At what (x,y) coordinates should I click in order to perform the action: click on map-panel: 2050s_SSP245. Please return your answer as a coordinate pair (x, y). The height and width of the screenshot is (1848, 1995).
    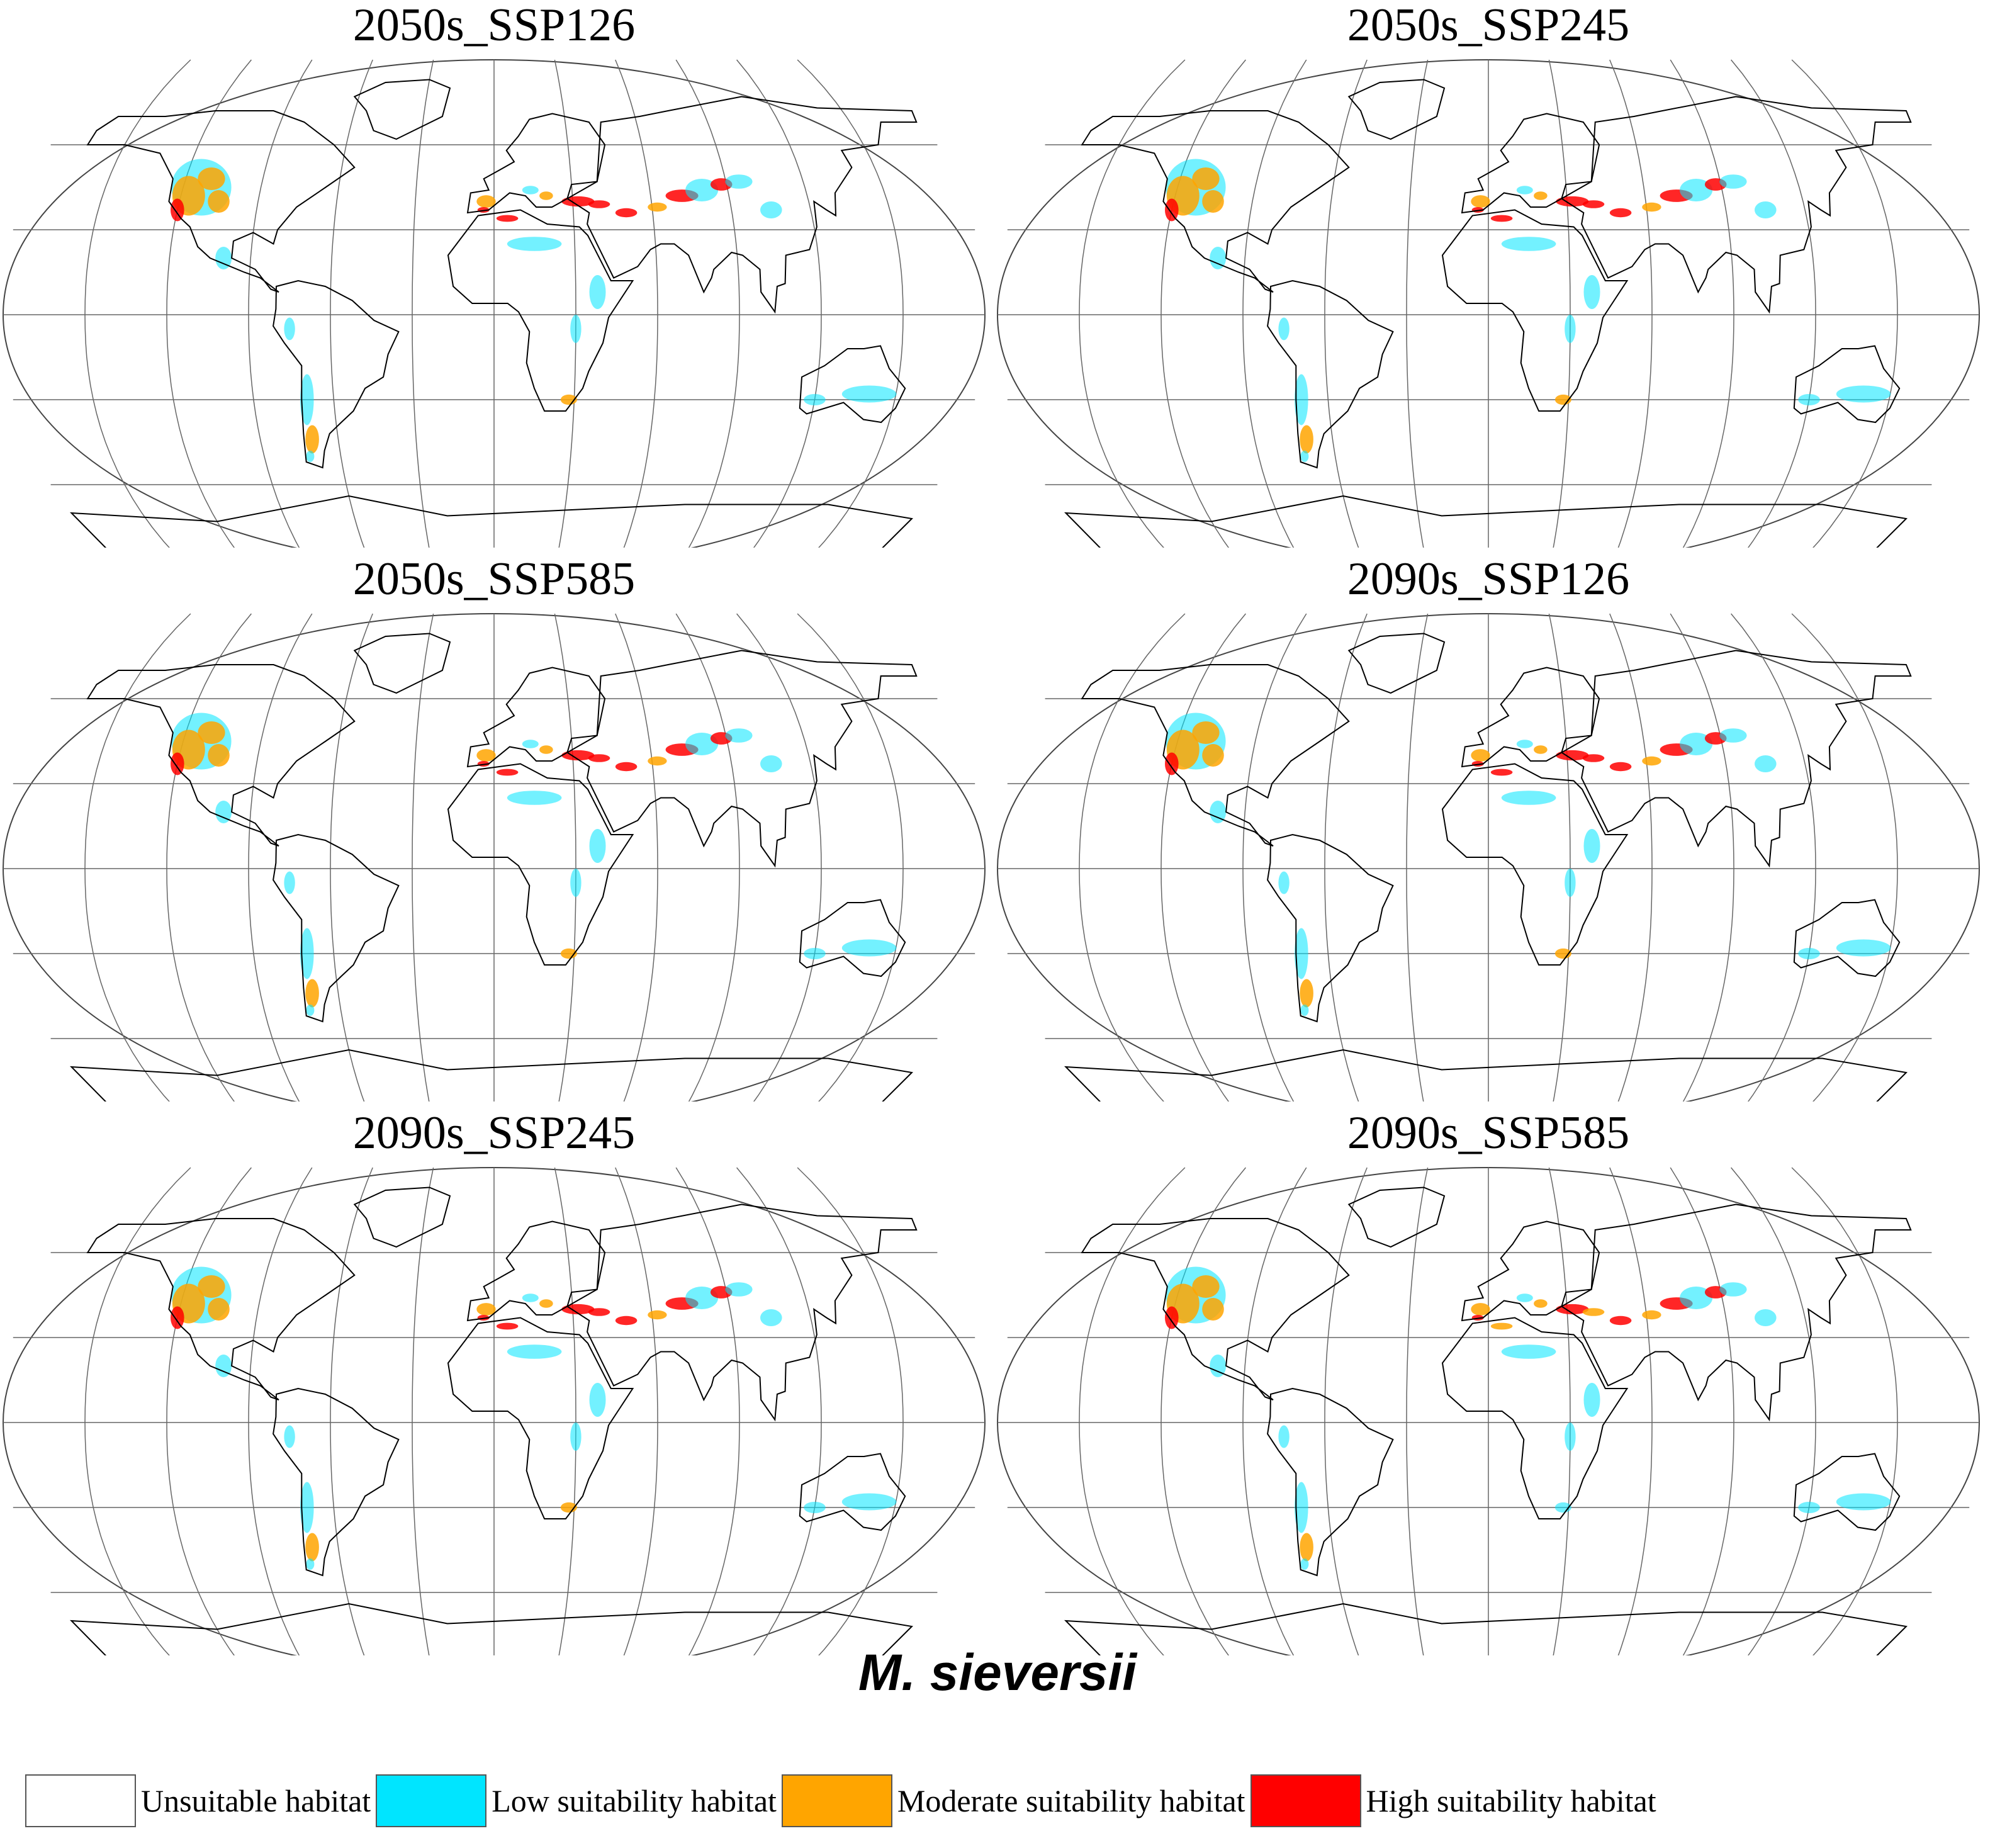
    Looking at the image, I should click on (1488, 274).